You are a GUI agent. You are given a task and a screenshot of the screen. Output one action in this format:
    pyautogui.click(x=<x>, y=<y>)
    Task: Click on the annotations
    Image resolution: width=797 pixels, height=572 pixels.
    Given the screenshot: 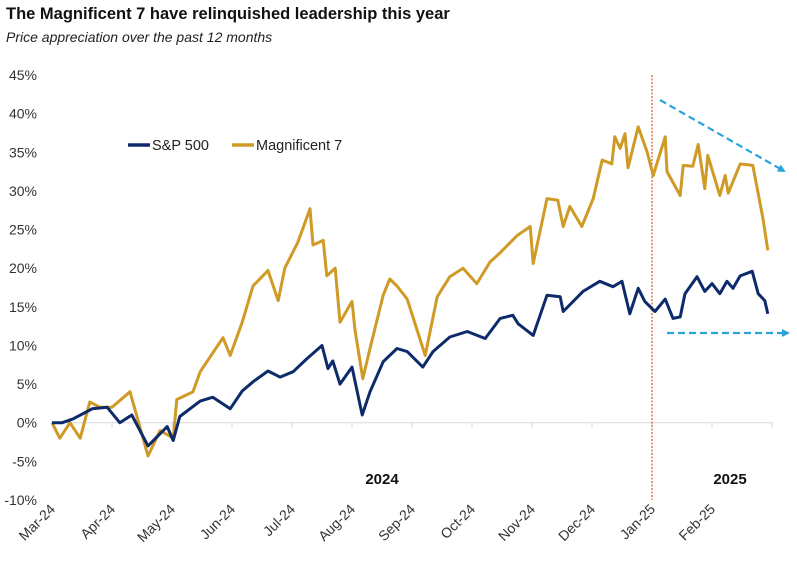 What is the action you would take?
    pyautogui.click(x=720, y=287)
    